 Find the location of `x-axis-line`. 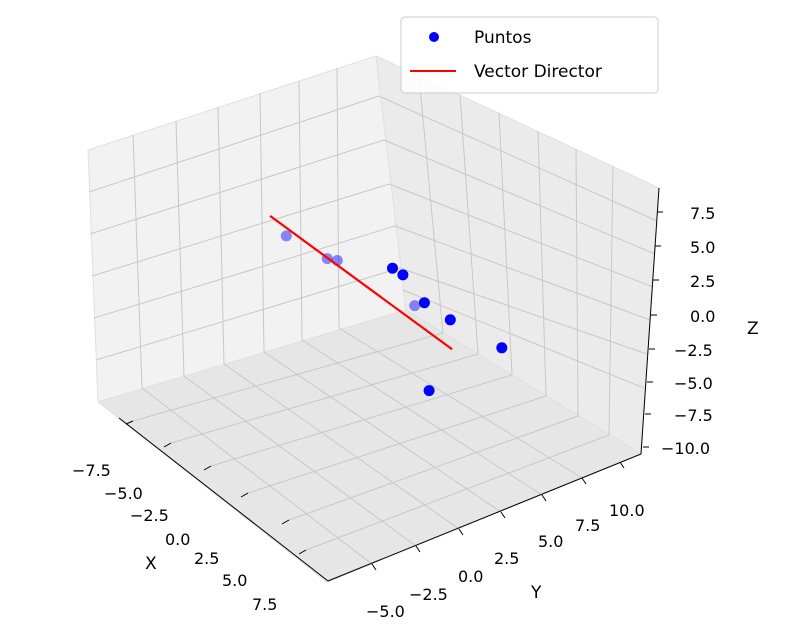

x-axis-line is located at coordinates (223, 499).